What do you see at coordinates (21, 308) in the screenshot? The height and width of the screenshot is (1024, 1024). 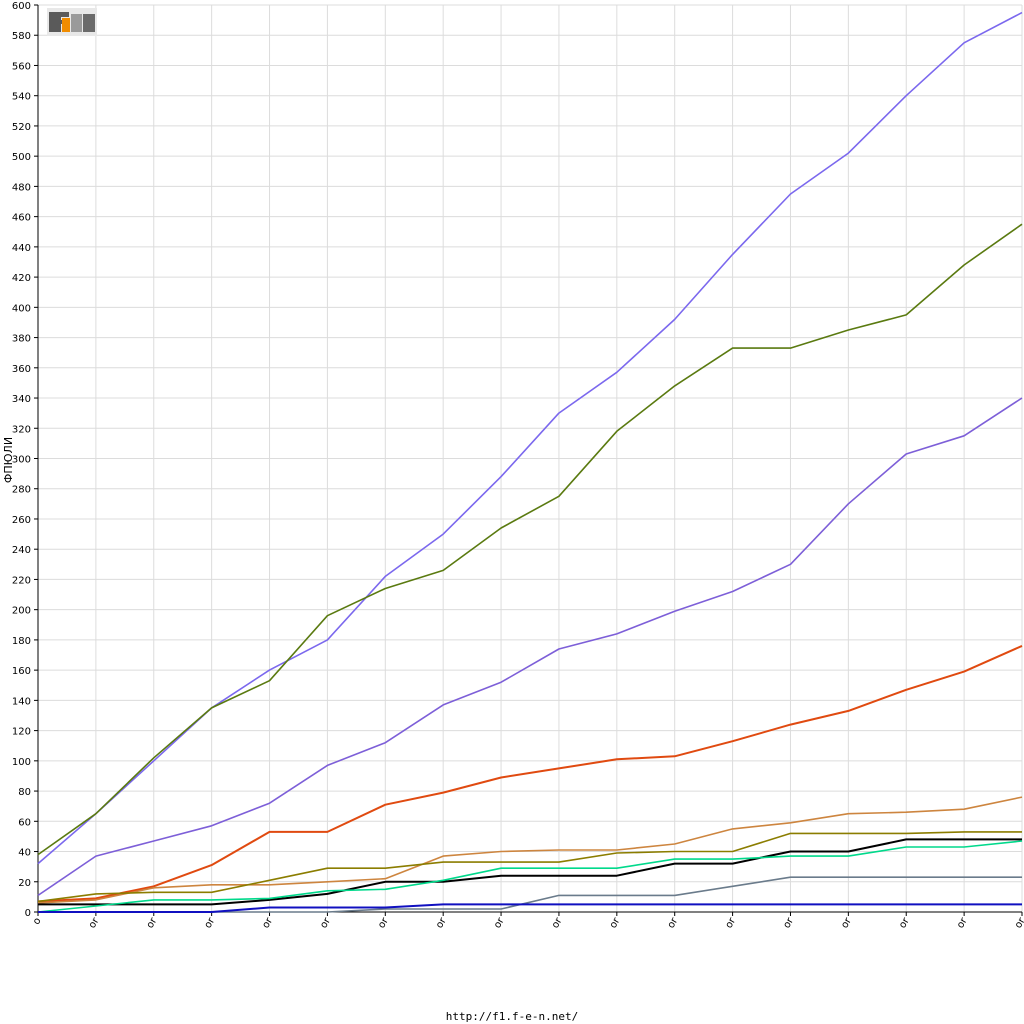 I see `y-tick-label: 400` at bounding box center [21, 308].